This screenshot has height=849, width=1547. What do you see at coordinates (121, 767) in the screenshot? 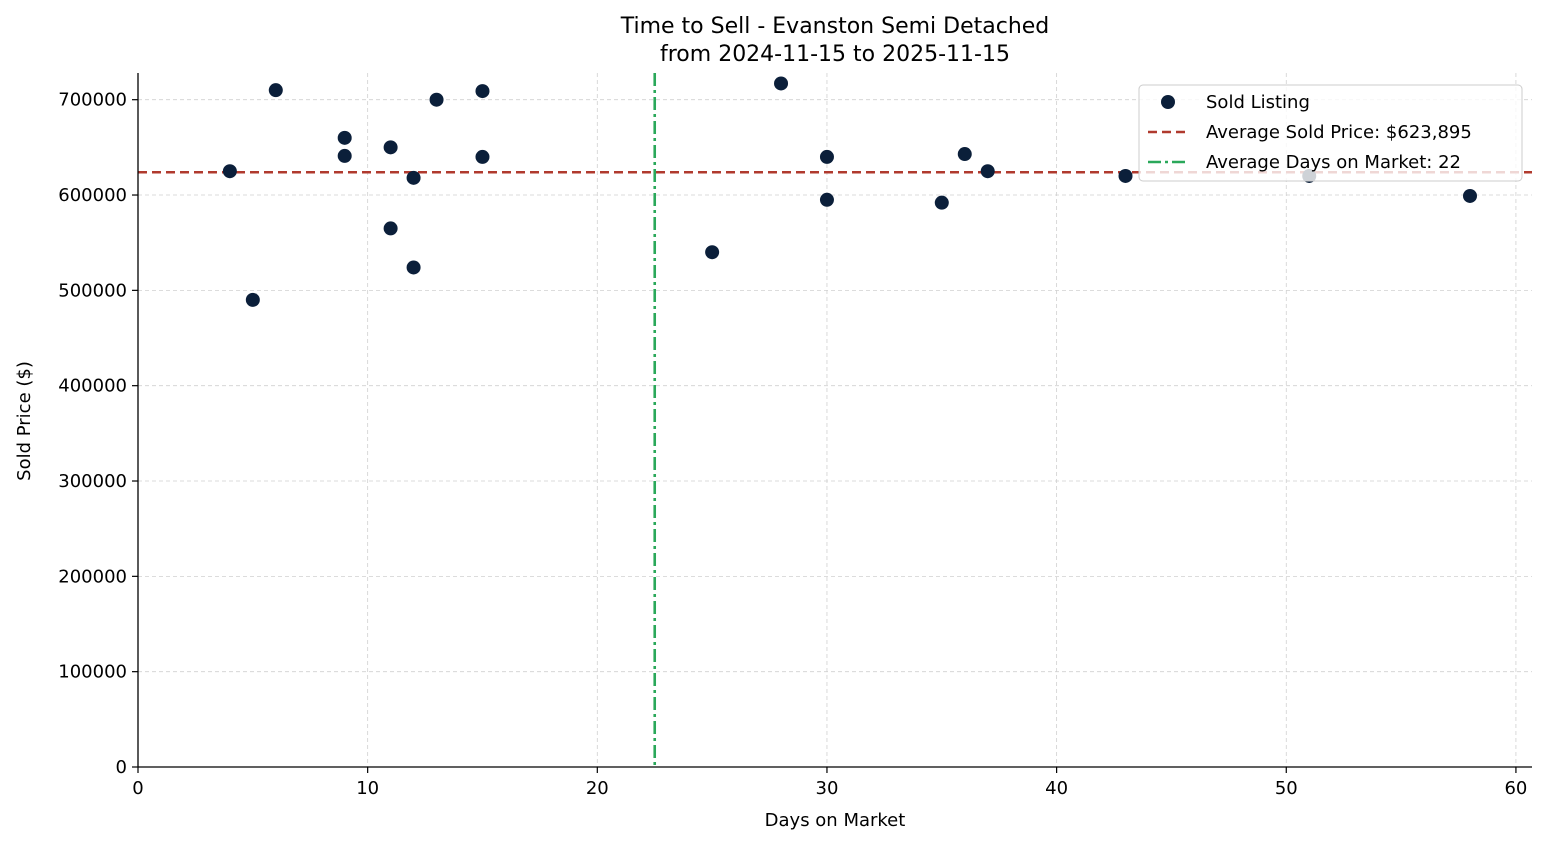
I see `y-tick-label: 0` at bounding box center [121, 767].